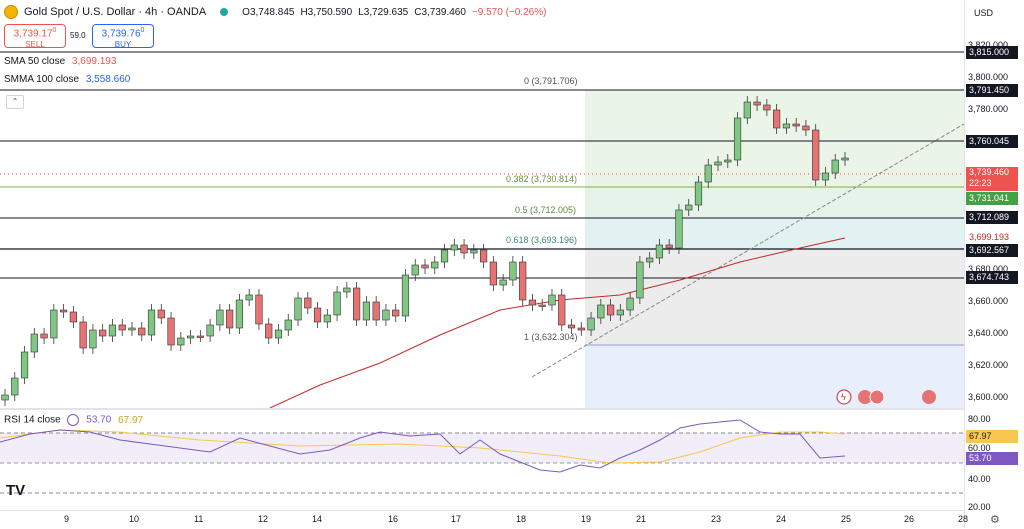  Describe the element at coordinates (988, 333) in the screenshot. I see `price-tick: 3,640.000` at that location.